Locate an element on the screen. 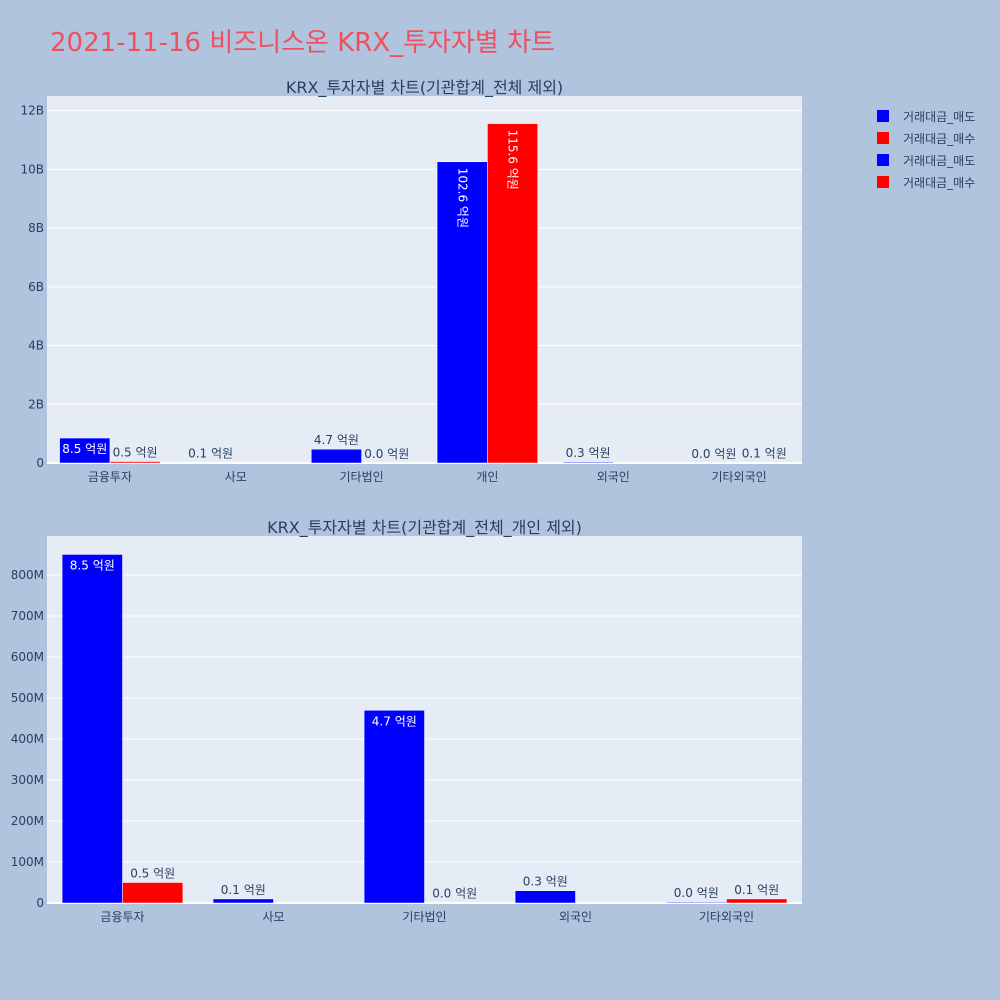 Image resolution: width=1000 pixels, height=1000 pixels. y-tick-label: 4B is located at coordinates (36, 346).